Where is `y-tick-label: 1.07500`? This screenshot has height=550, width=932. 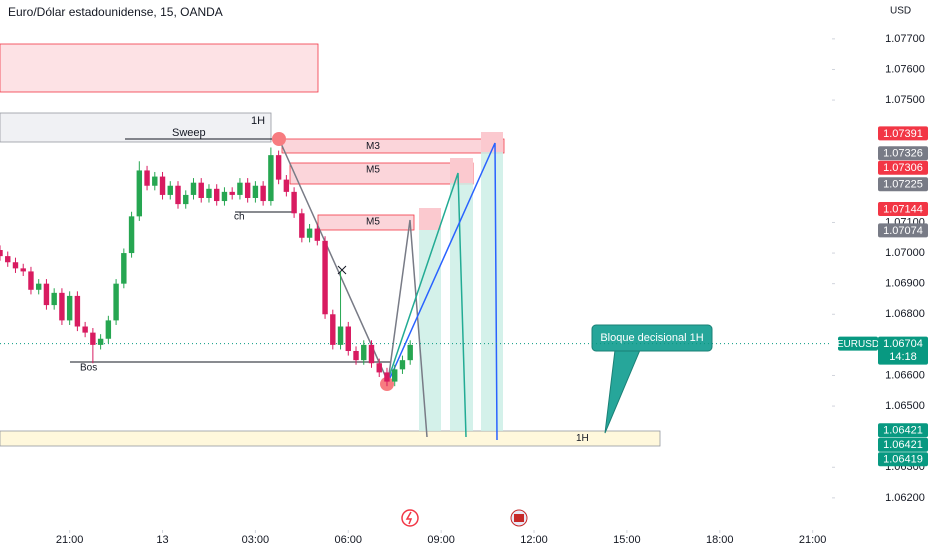
y-tick-label: 1.07500 is located at coordinates (905, 100).